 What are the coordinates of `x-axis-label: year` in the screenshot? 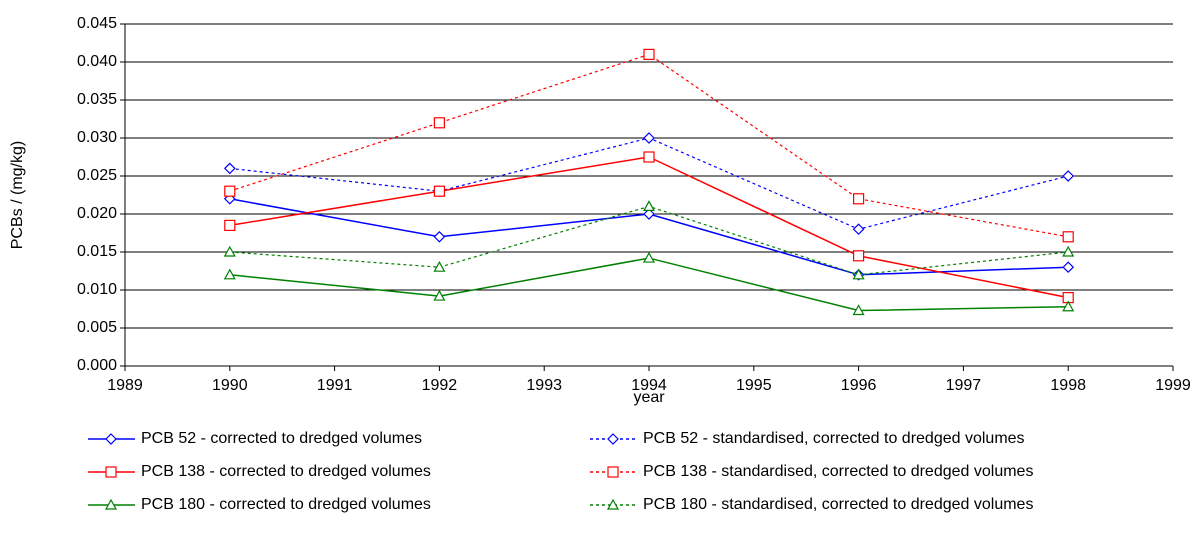 It's located at (649, 397).